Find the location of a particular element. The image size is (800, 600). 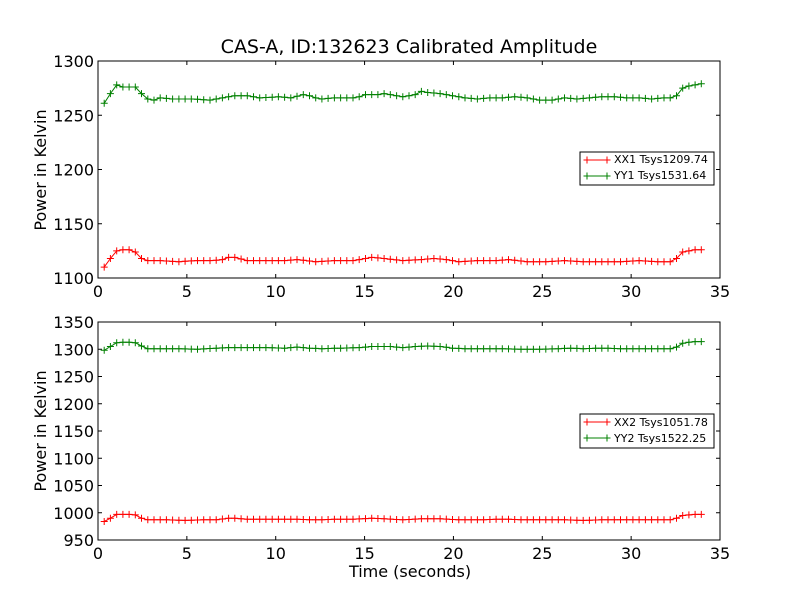

legend-label-yy2: YY2 Tsys1522.25 is located at coordinates (659, 438).